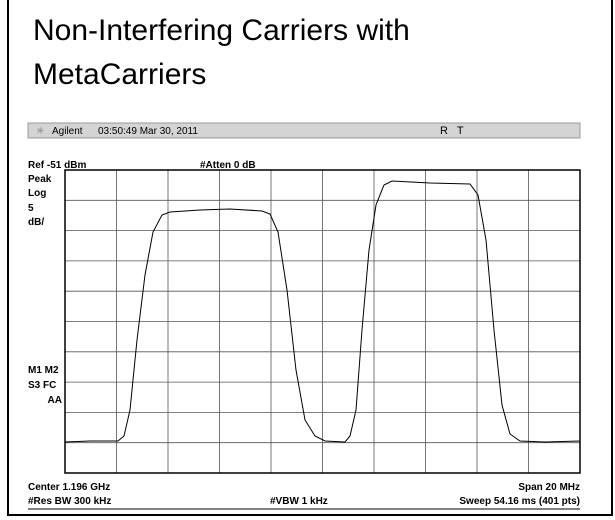  What do you see at coordinates (299, 501) in the screenshot?
I see `vbw: #VBW 1 kHz` at bounding box center [299, 501].